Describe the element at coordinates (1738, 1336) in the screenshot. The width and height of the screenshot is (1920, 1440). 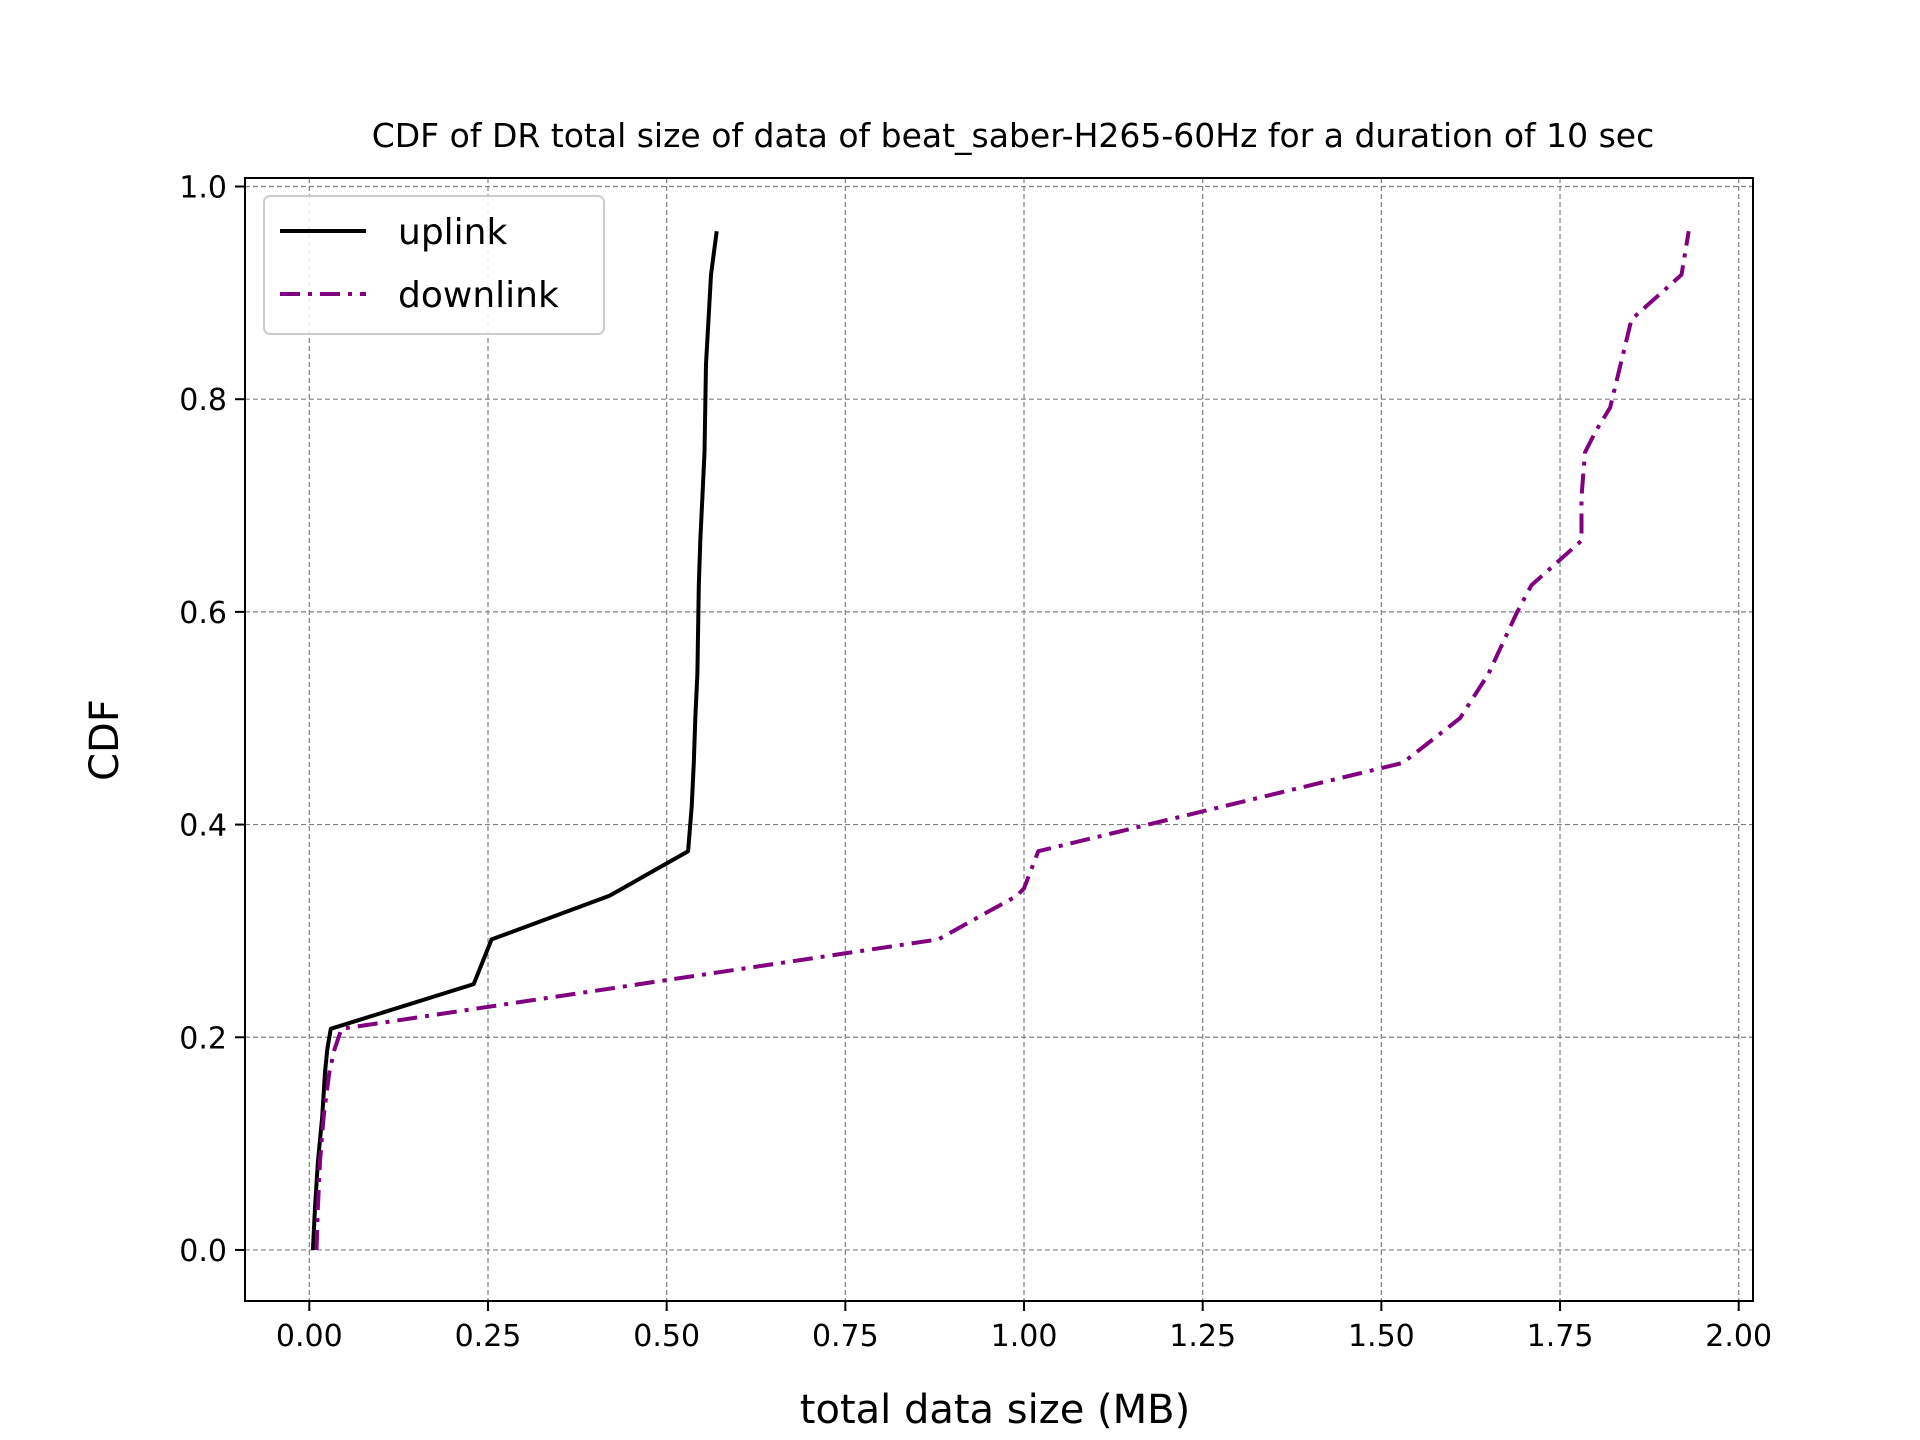
I see `x-tick-label: 2.00` at that location.